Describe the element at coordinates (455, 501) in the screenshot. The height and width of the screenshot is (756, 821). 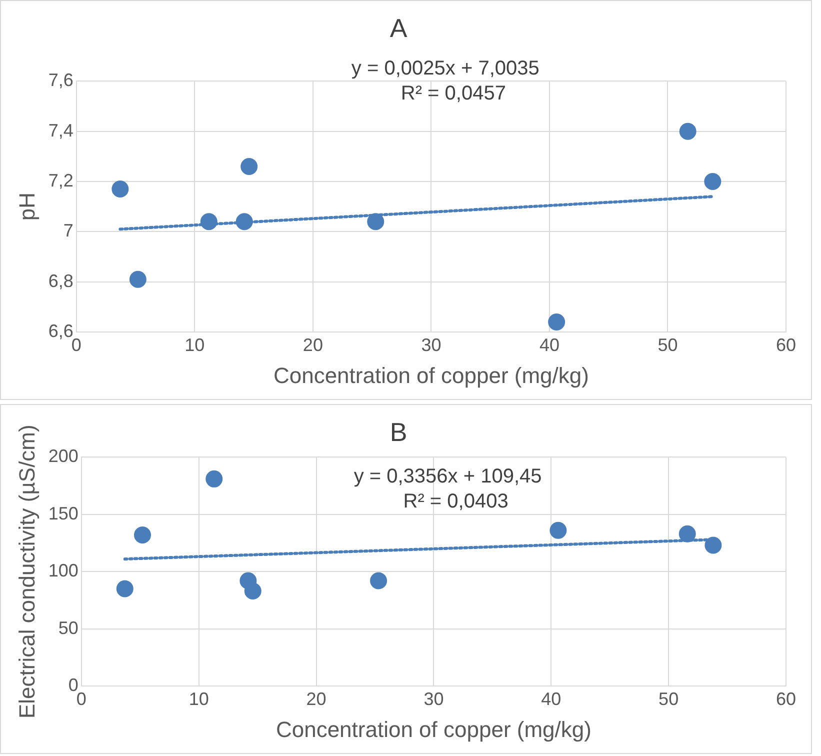
I see `annotation: R² = 0,0403` at that location.